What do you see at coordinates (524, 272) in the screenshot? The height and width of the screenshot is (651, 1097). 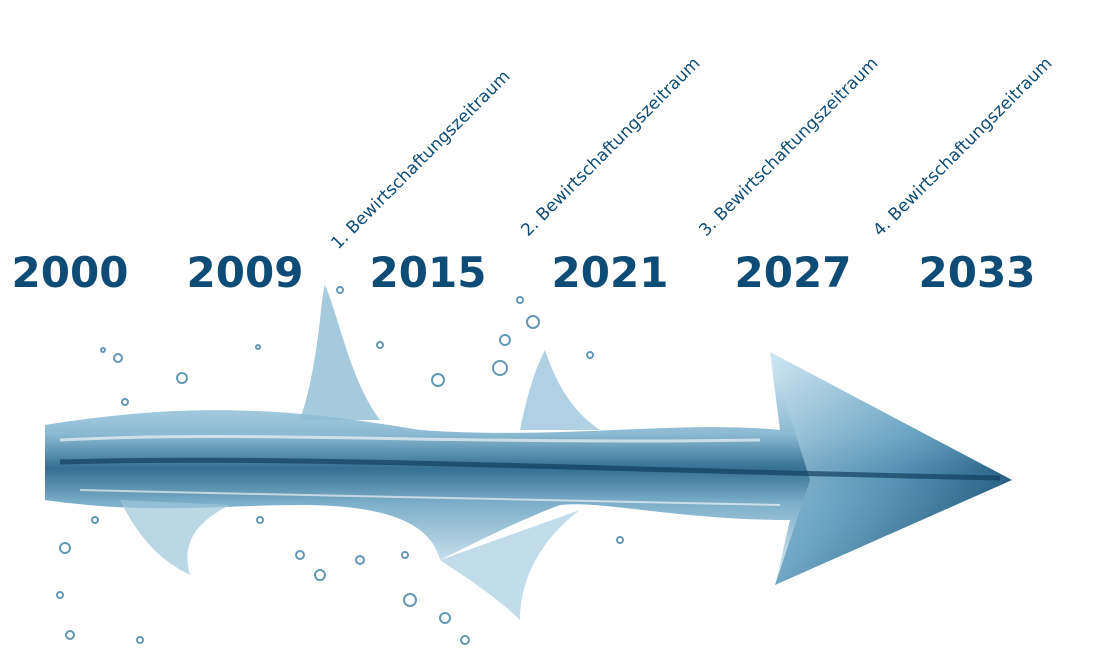 I see `year-labels: 2000 2009 2015 2021 2027 2033` at bounding box center [524, 272].